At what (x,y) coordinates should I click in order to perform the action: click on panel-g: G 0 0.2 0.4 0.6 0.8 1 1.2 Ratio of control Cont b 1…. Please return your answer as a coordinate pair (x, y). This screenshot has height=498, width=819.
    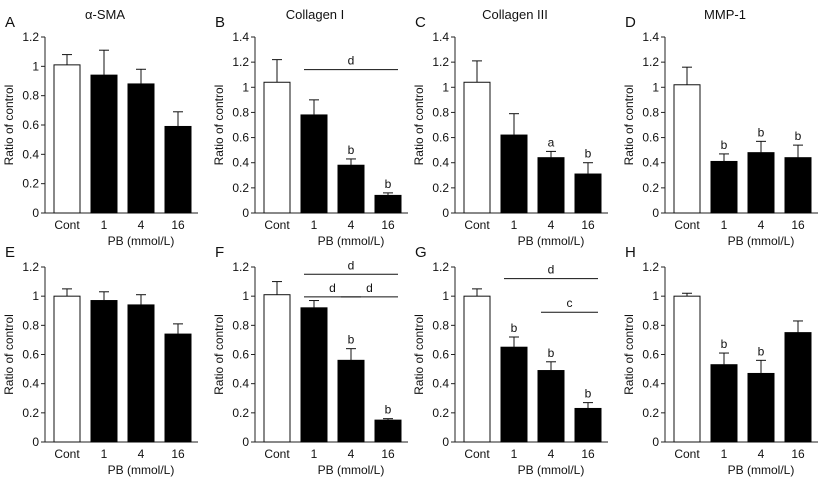
    Looking at the image, I should click on (510, 360).